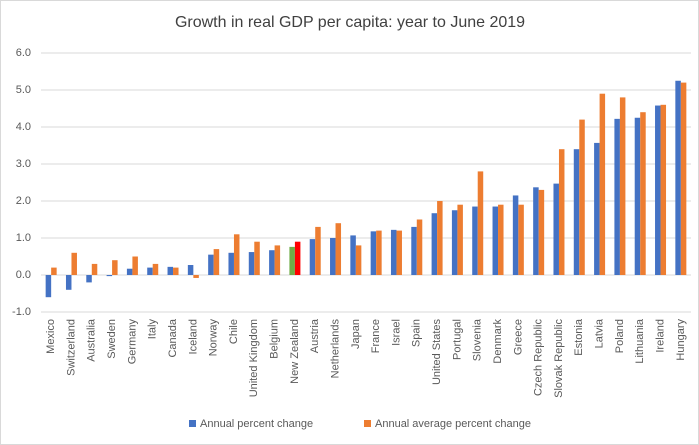 The width and height of the screenshot is (699, 445). What do you see at coordinates (600, 333) in the screenshot?
I see `x-tick-label: Latvia` at bounding box center [600, 333].